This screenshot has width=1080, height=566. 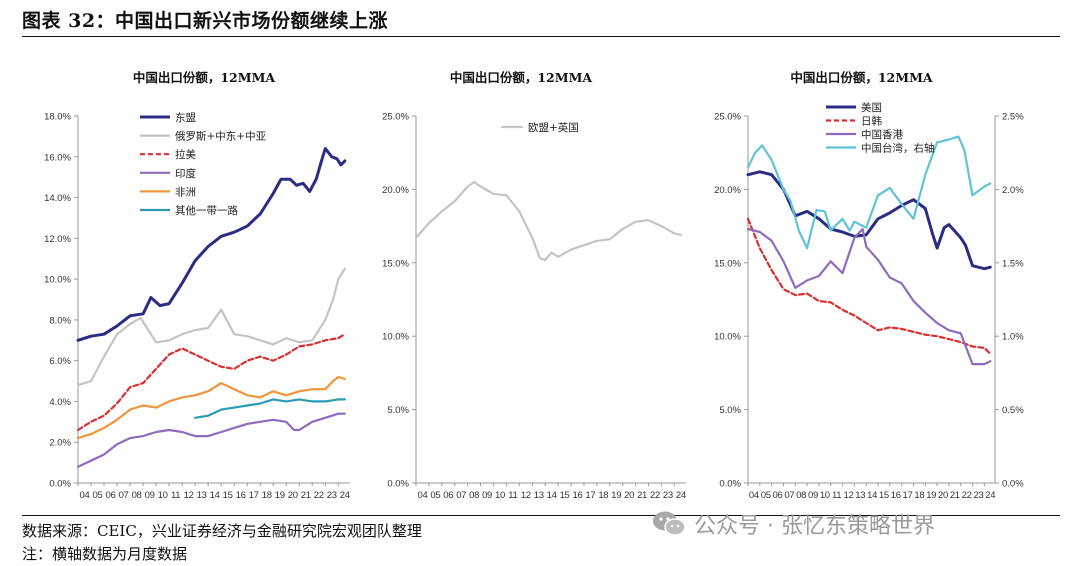 What do you see at coordinates (57, 239) in the screenshot?
I see `y-tick-label: 12.0%` at bounding box center [57, 239].